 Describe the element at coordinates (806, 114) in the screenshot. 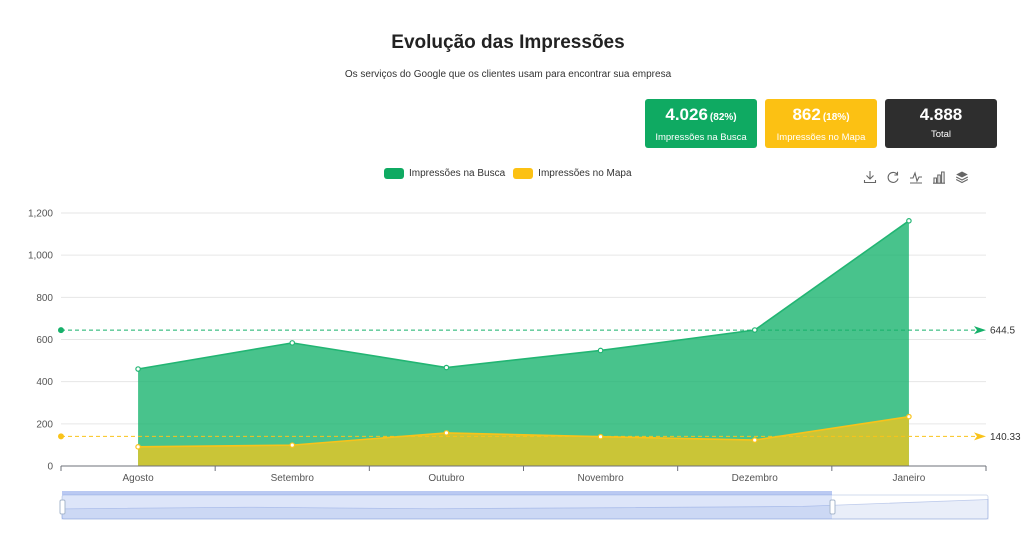

I see `mapa-value: 862` at that location.